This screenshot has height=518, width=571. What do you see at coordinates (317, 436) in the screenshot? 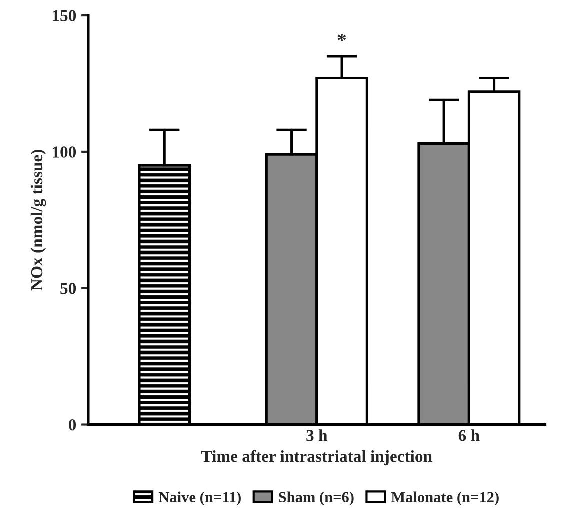
I see `x-tick-label: 3 h` at bounding box center [317, 436].